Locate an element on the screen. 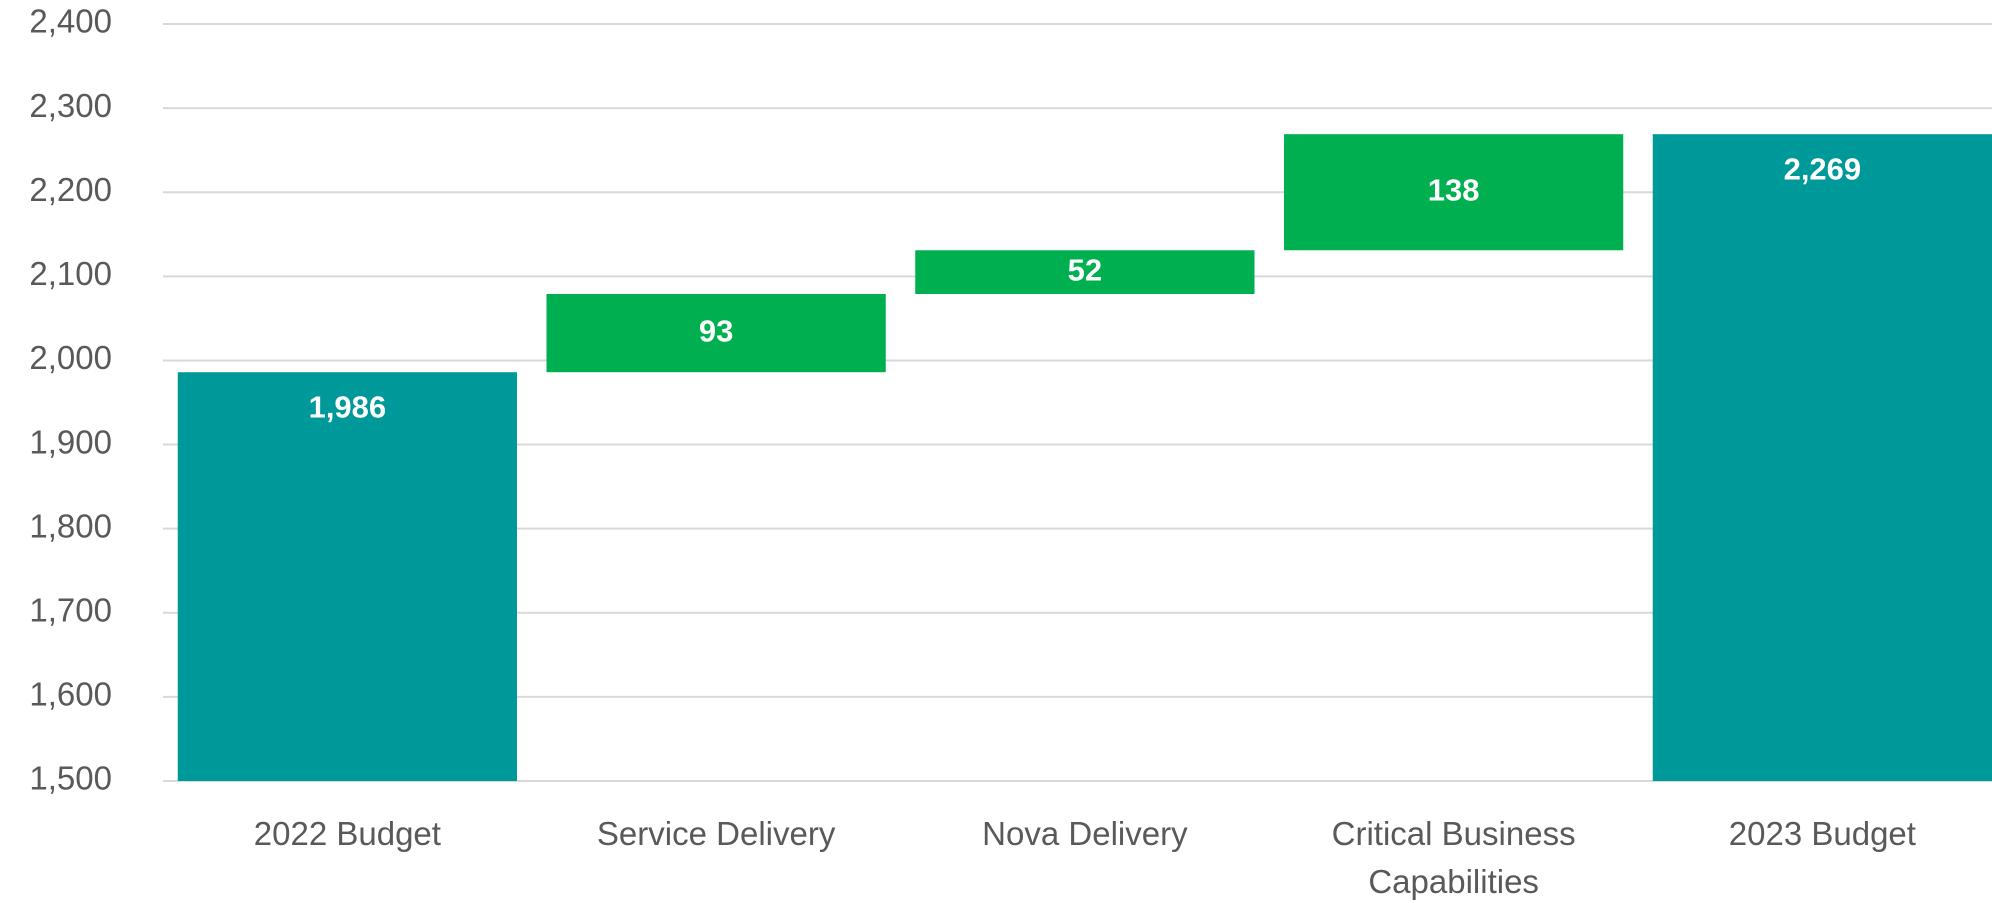 The height and width of the screenshot is (903, 1992). y-tick-label: 2,200 is located at coordinates (70, 189).